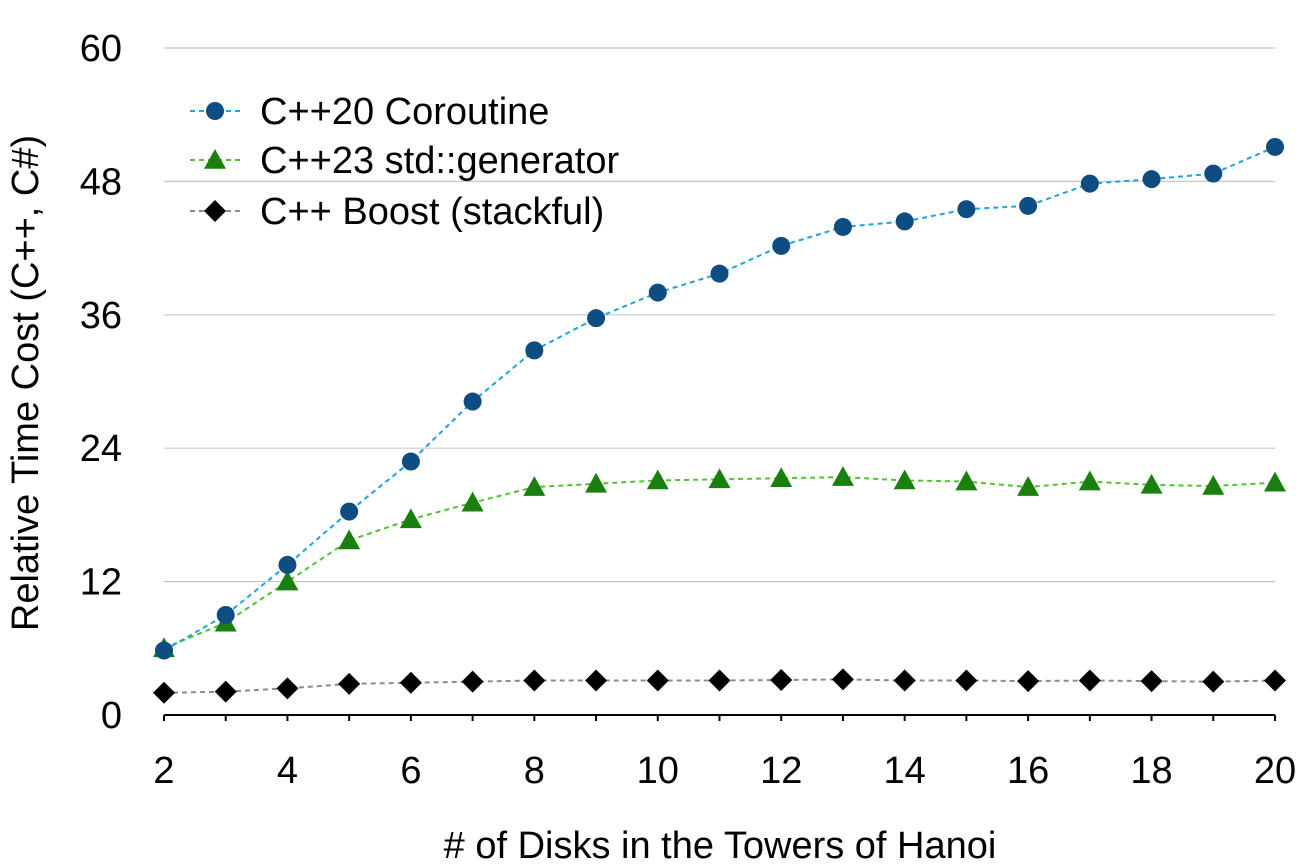 This screenshot has width=1302, height=867. I want to click on x-axis, so click(719, 717).